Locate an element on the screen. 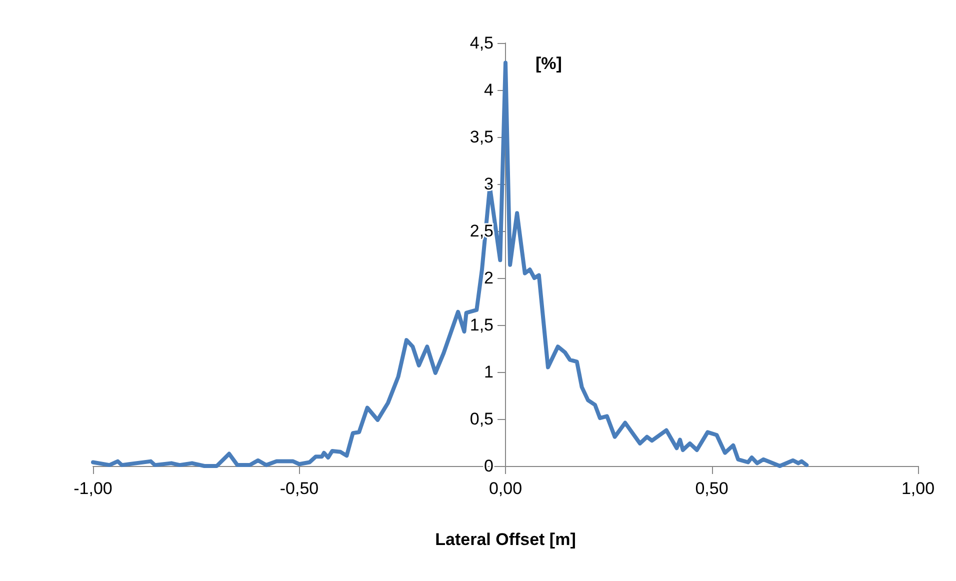 The image size is (956, 581). y-tick-label: 3 is located at coordinates (489, 184).